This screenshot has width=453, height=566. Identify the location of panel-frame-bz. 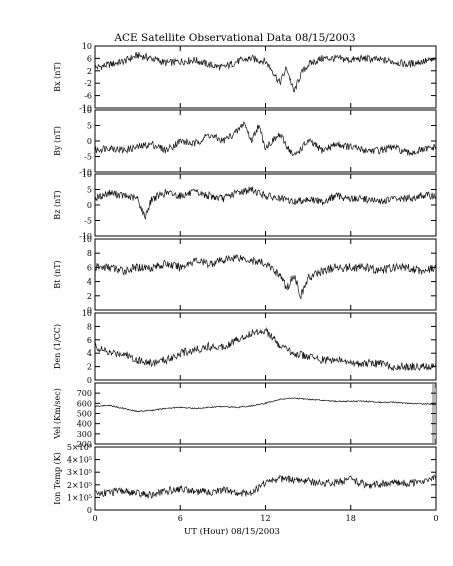
(265, 205).